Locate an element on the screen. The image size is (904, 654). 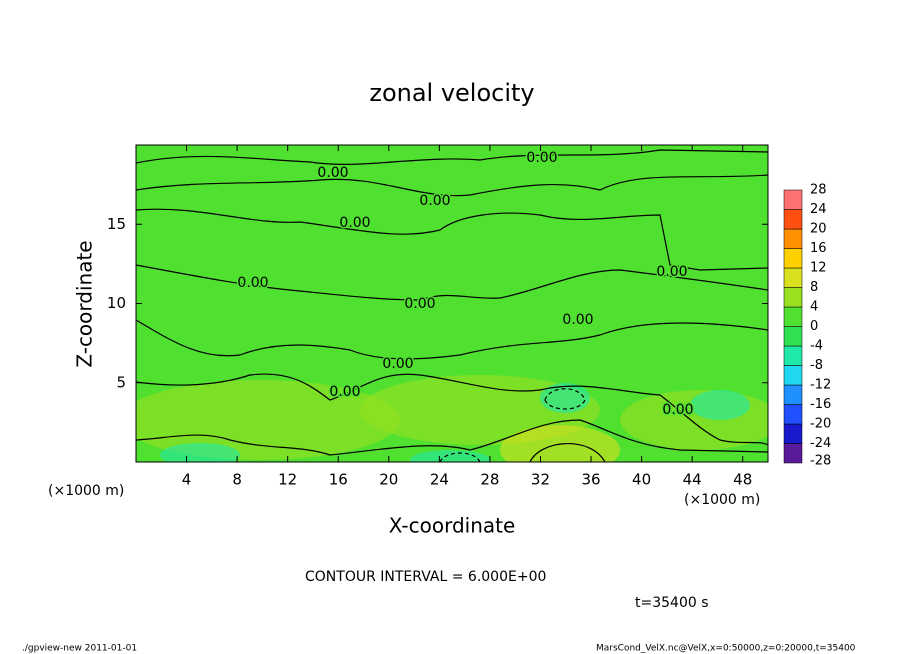
y-unit-label: (×1000 m) is located at coordinates (86, 491).